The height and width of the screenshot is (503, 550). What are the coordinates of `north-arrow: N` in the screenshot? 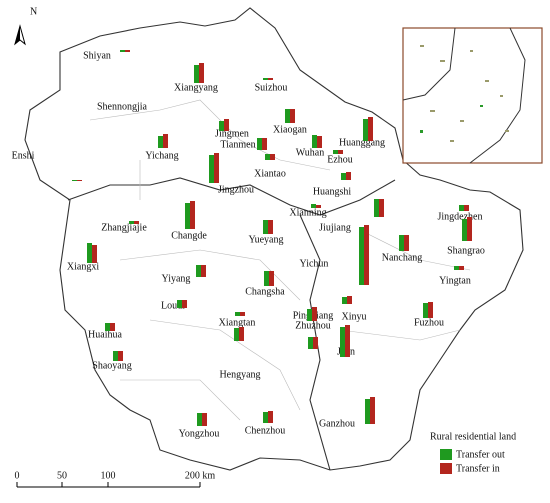 It's located at (25, 26).